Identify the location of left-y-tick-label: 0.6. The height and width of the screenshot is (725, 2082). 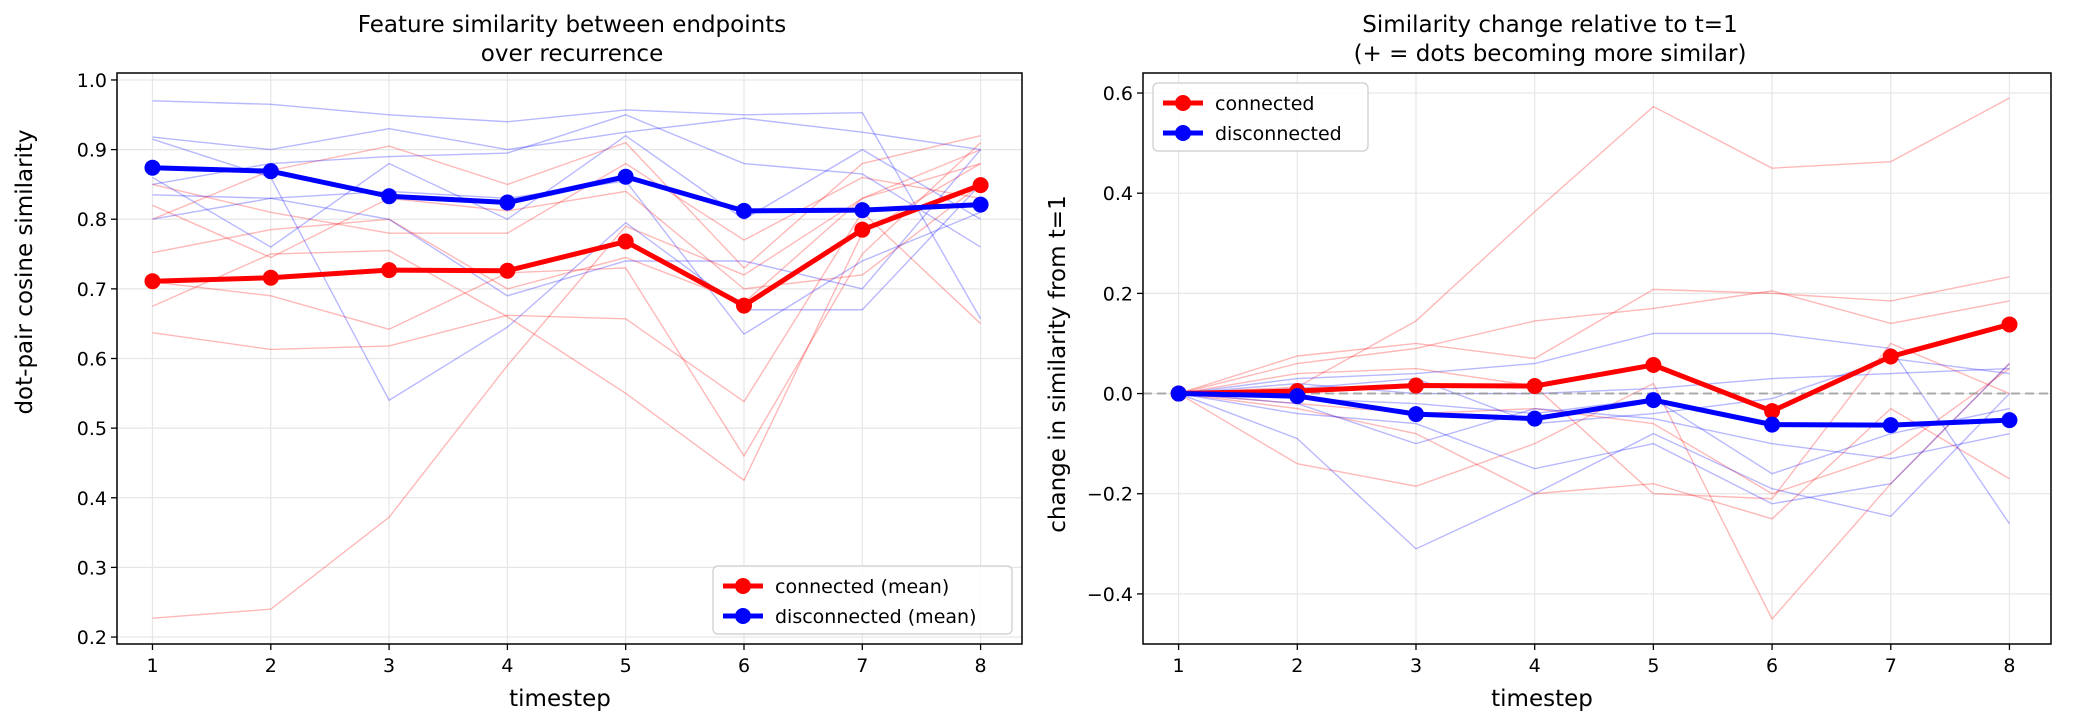
(92, 360).